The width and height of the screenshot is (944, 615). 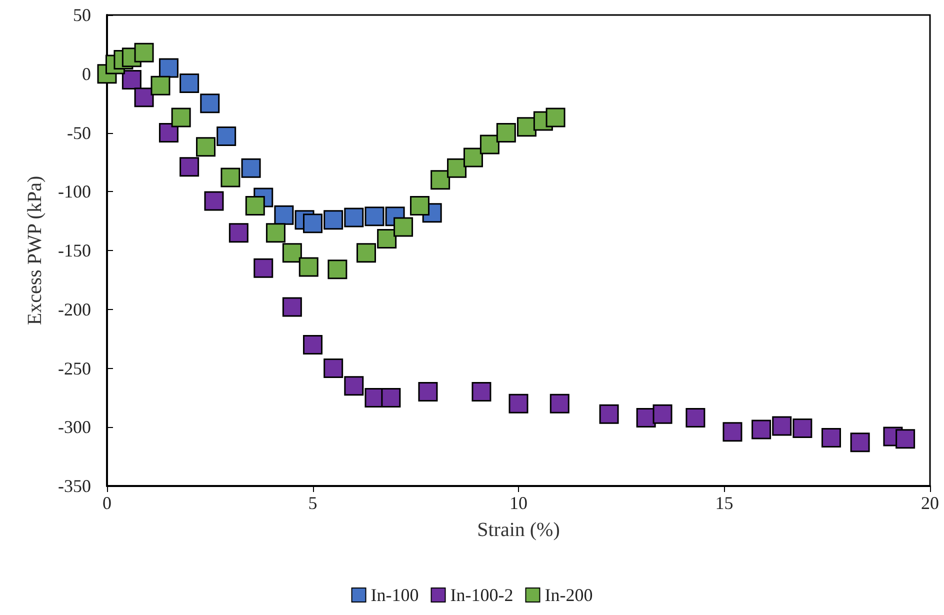 What do you see at coordinates (930, 503) in the screenshot?
I see `x-tick-label: 20` at bounding box center [930, 503].